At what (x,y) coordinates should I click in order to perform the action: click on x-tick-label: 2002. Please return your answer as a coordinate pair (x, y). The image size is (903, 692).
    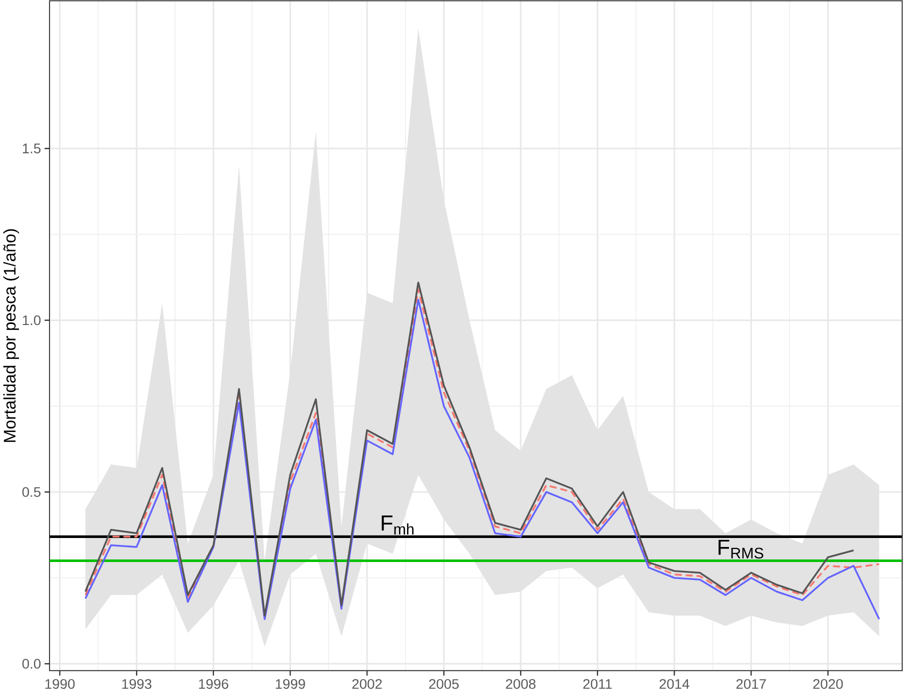
    Looking at the image, I should click on (367, 683).